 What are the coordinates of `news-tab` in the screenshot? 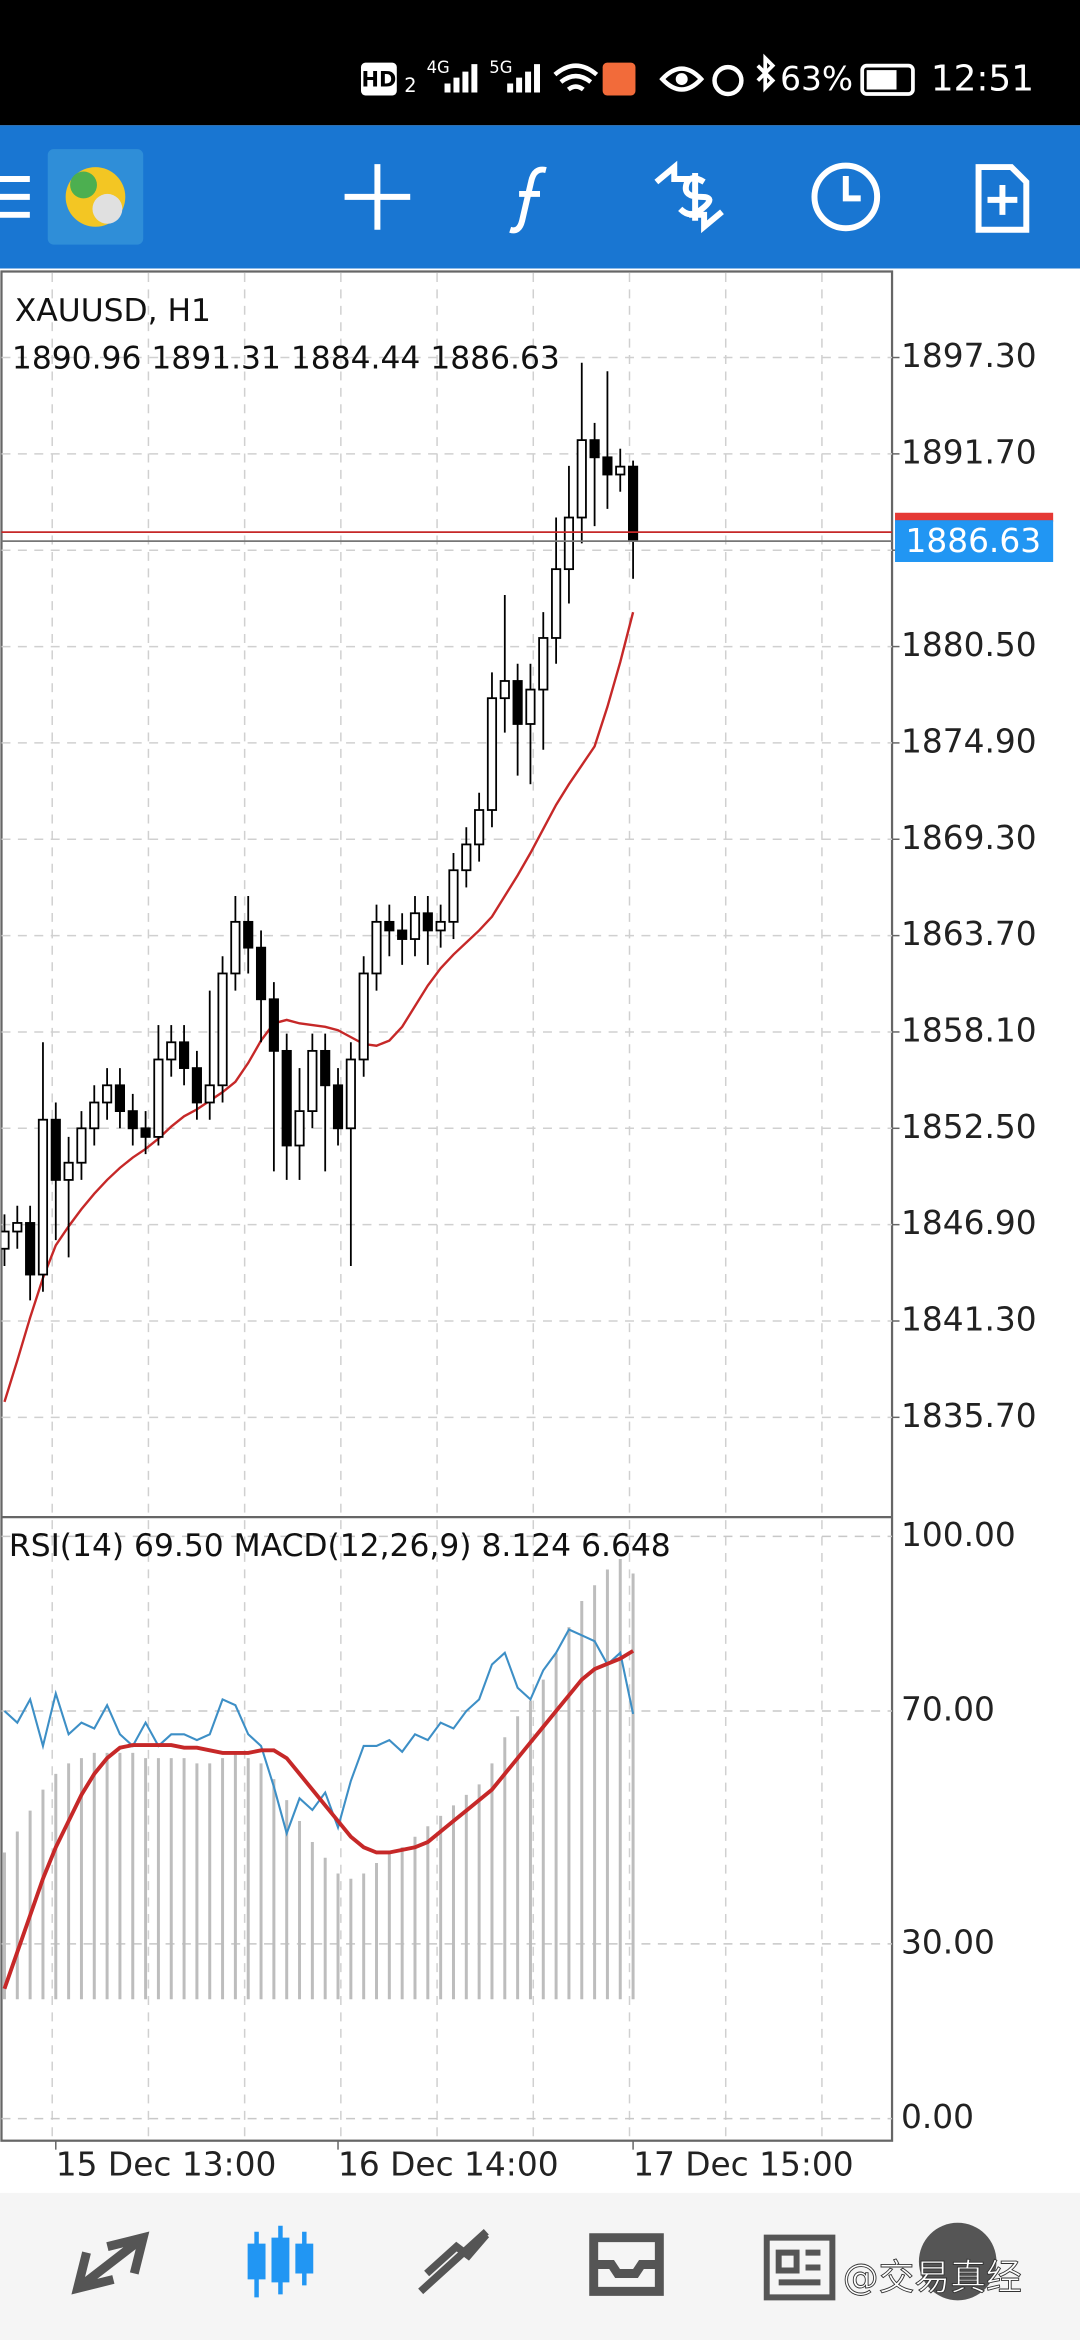 It's located at (799, 2267).